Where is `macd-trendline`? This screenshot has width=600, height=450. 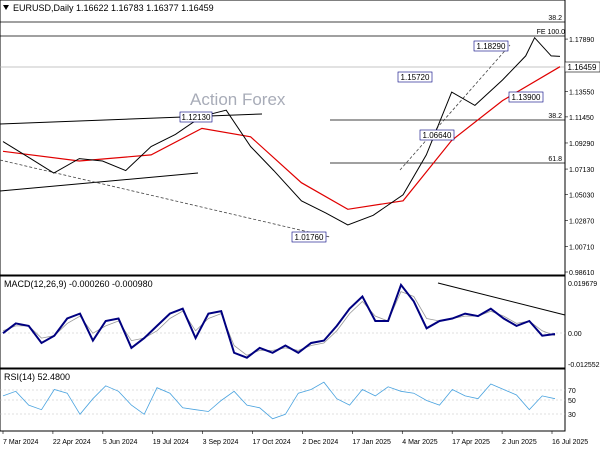 macd-trendline is located at coordinates (501, 299).